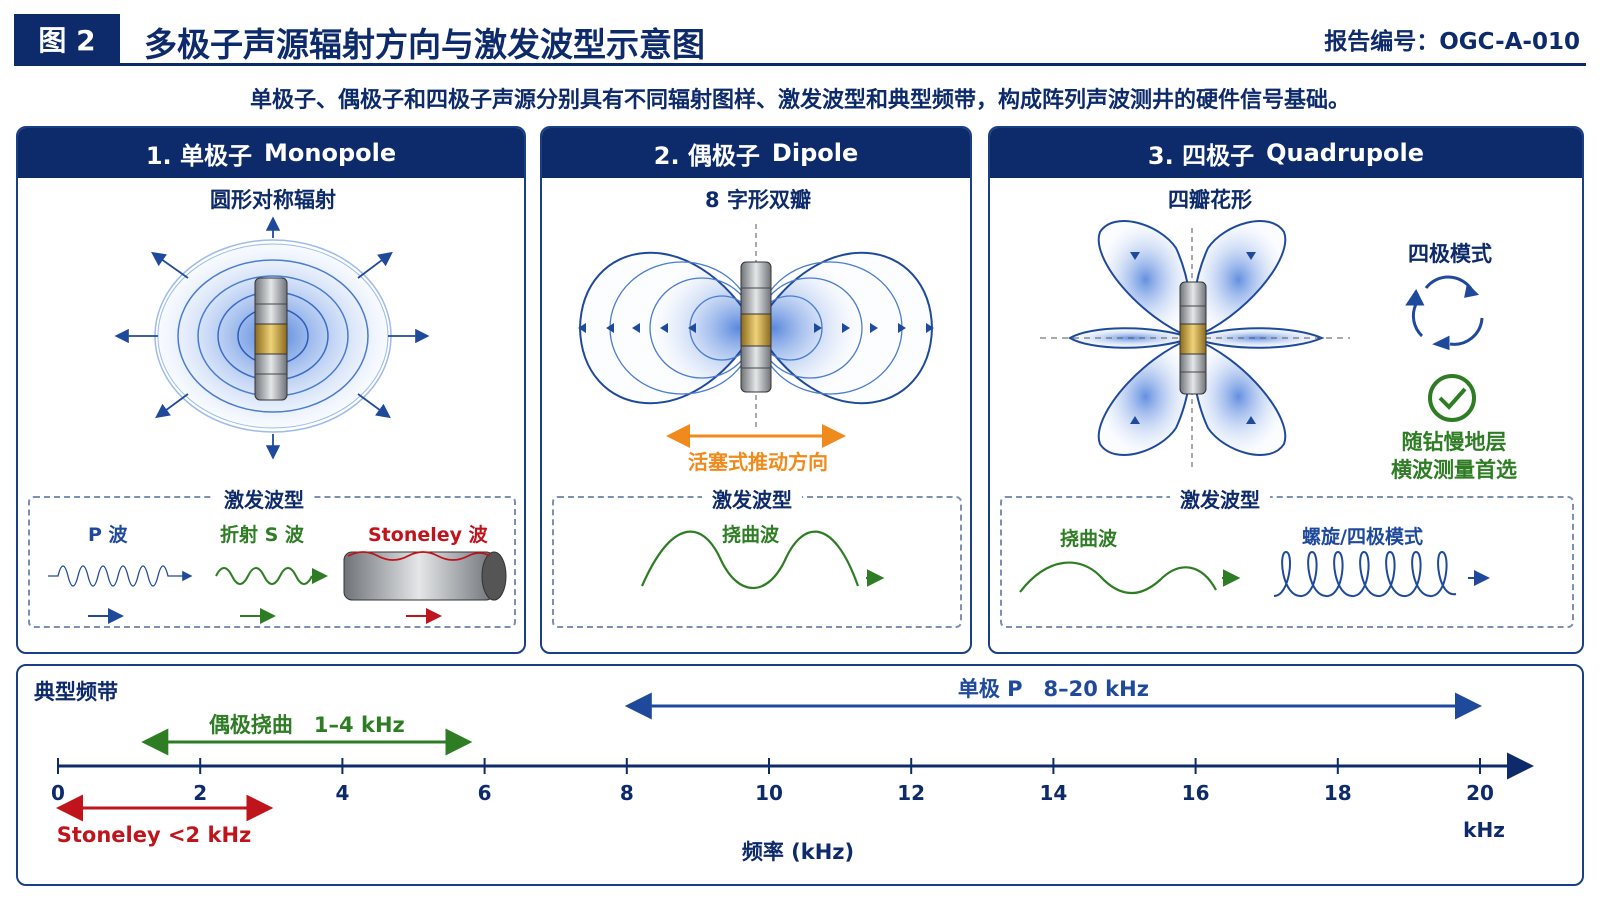 The width and height of the screenshot is (1600, 900). I want to click on header-bar: 图 2 多极子声源辐射方向与激发波型示意图 报告编号：OGC-A-010, so click(800, 40).